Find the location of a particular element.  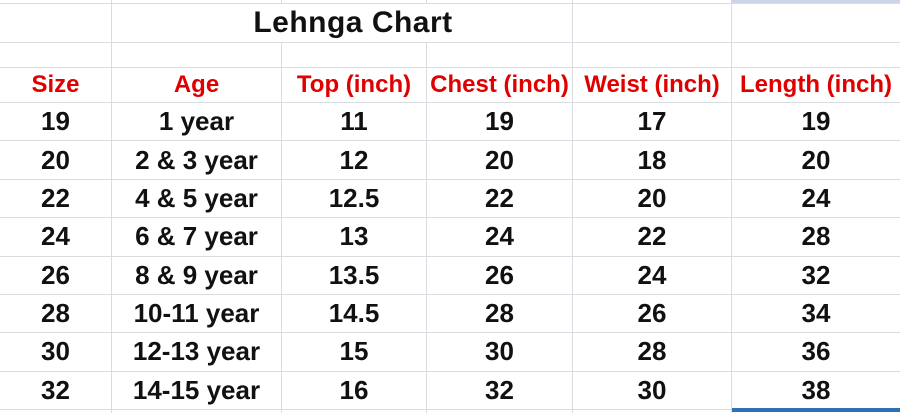

cell: 15 is located at coordinates (354, 352).